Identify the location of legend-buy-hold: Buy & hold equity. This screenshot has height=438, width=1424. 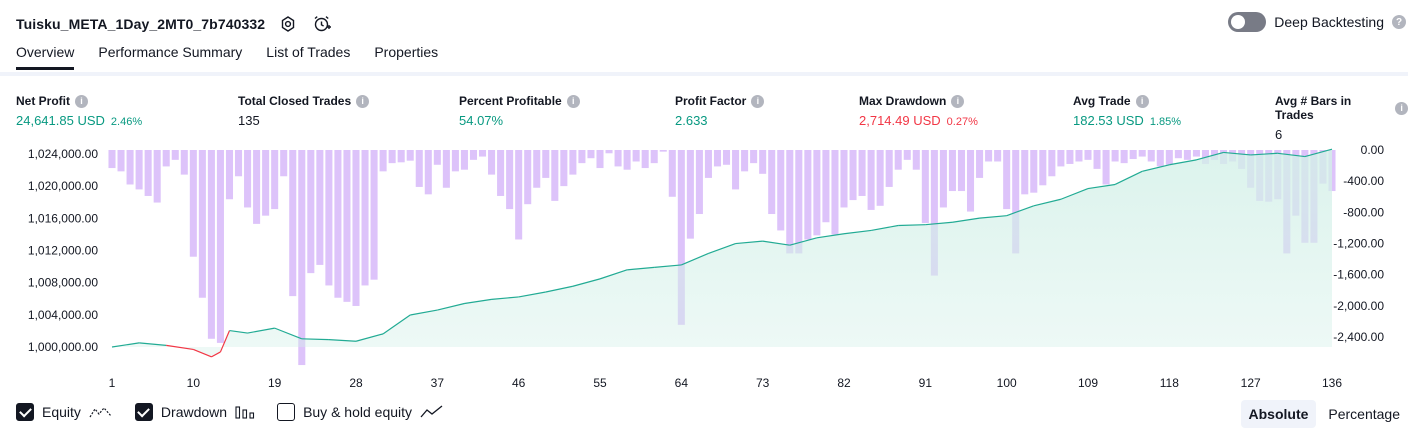
(360, 412).